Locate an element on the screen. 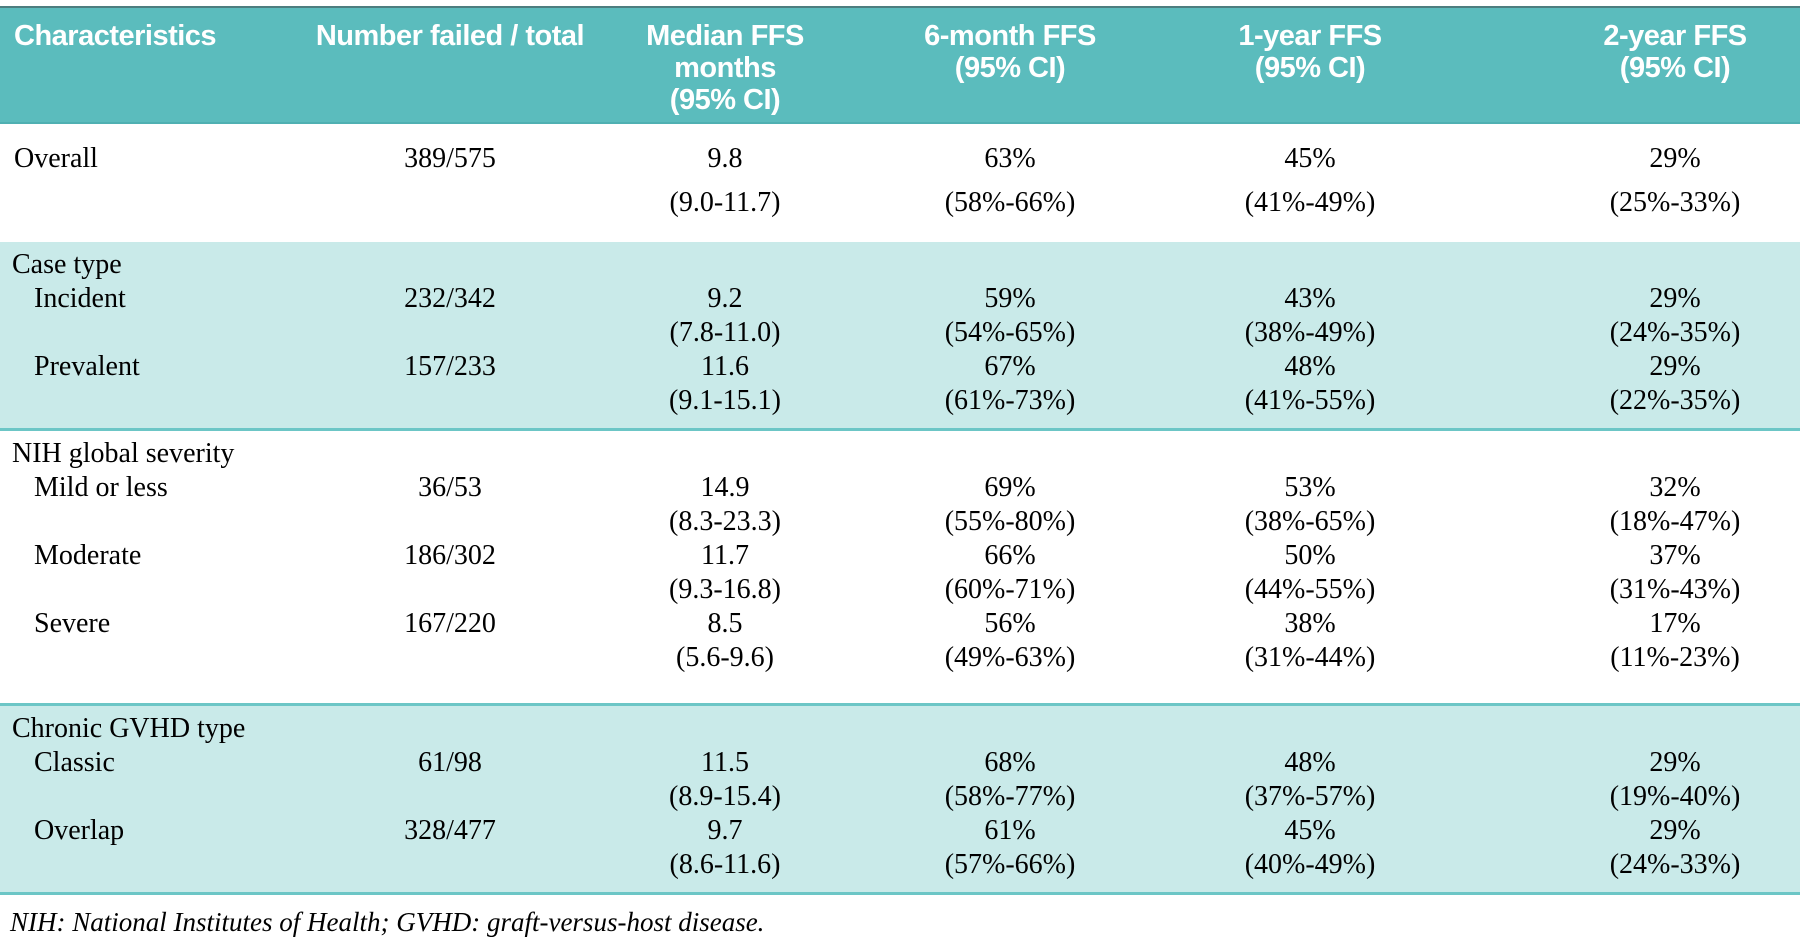 This screenshot has height=938, width=1800. characteristic-label: Classic is located at coordinates (155, 763).